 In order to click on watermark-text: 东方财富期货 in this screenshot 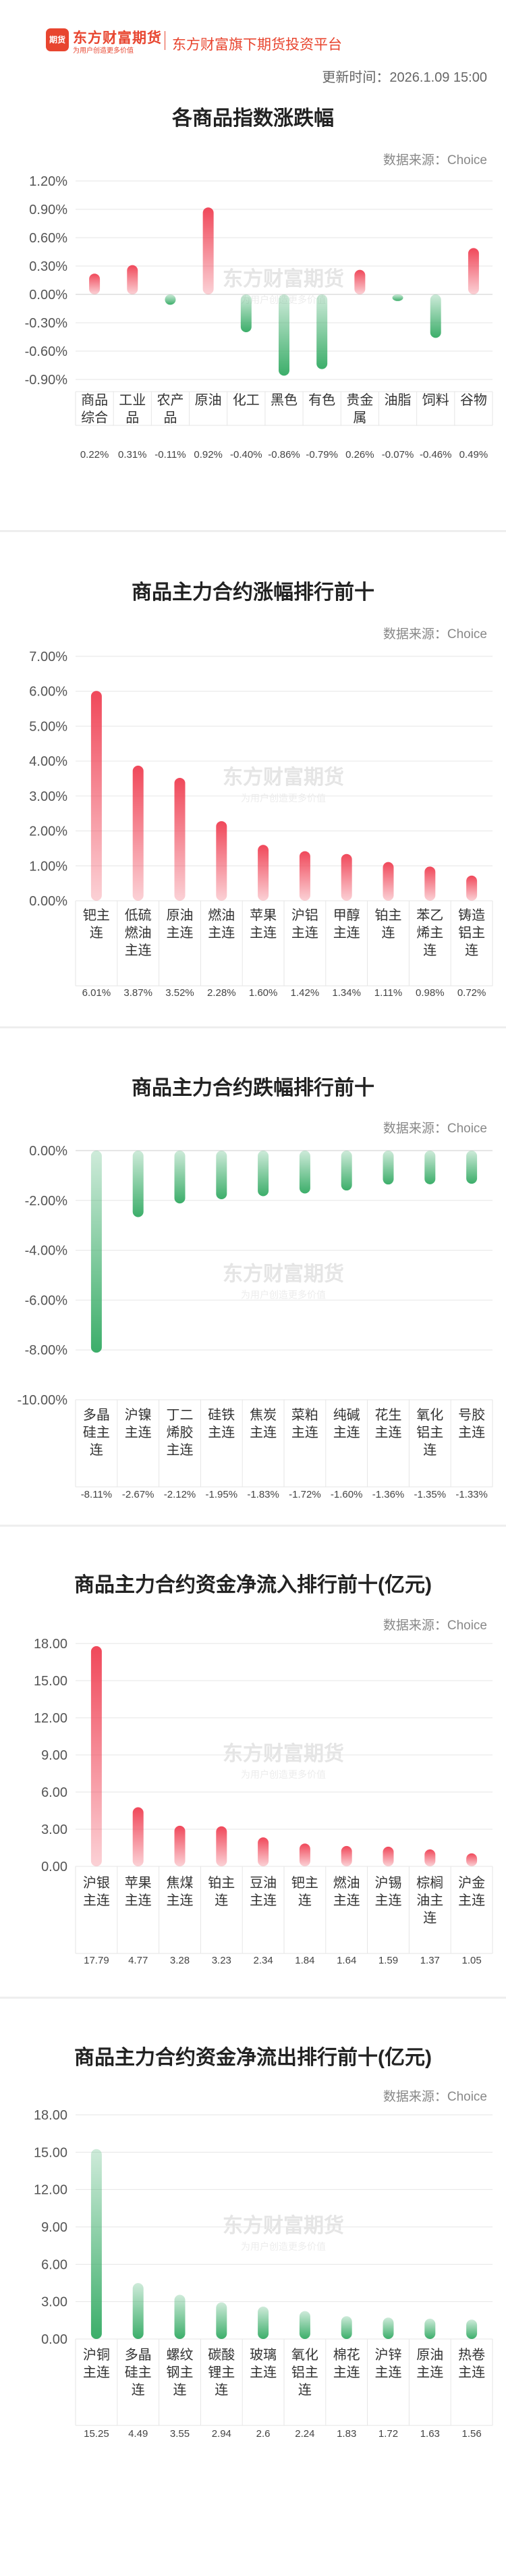, I will do `click(283, 778)`.